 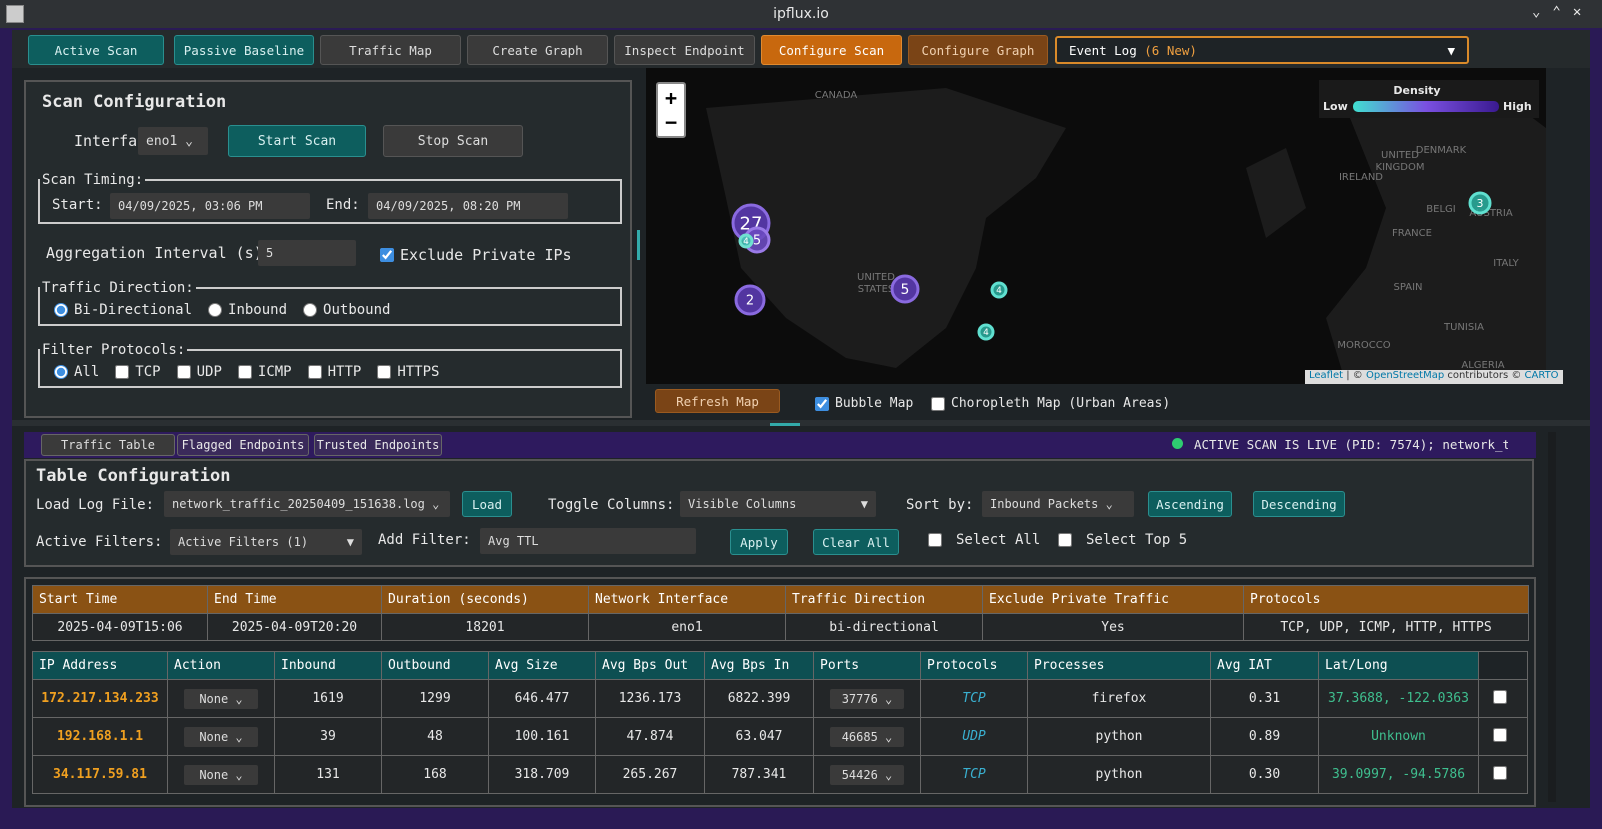 What do you see at coordinates (307, 253) in the screenshot?
I see `aggregation-input: 5` at bounding box center [307, 253].